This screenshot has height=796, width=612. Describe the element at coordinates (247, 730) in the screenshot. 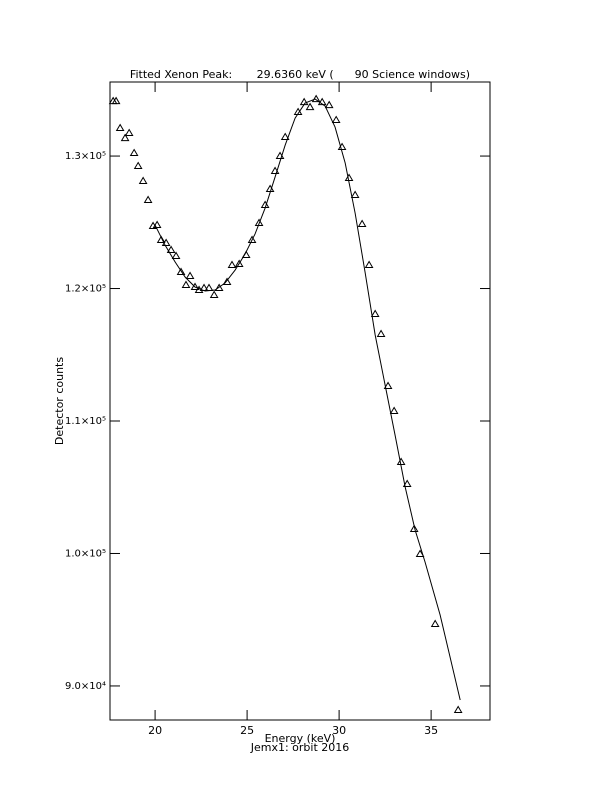

I see `x-tick-label: 25` at that location.